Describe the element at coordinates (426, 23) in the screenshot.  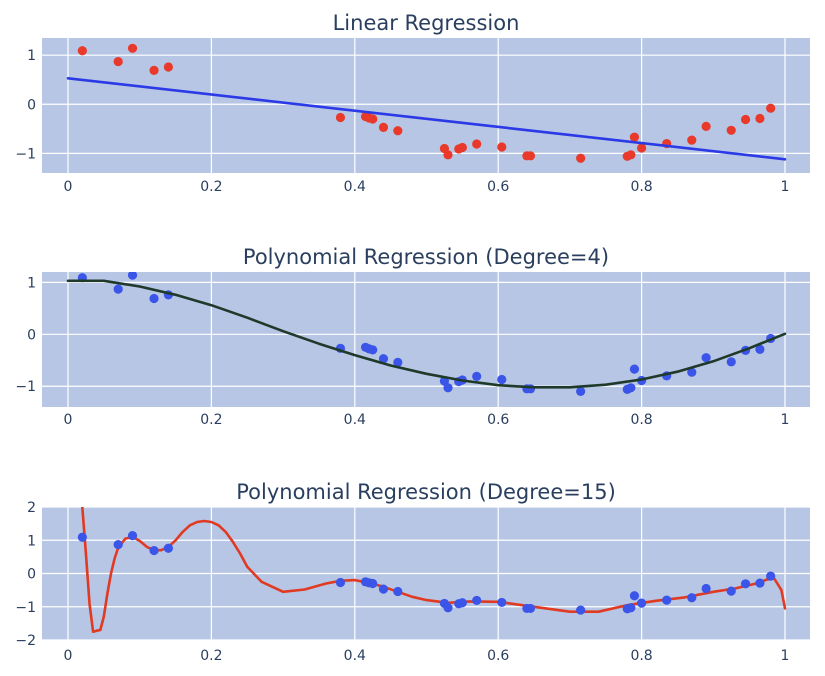
I see `chart-title: Linear Regression` at that location.